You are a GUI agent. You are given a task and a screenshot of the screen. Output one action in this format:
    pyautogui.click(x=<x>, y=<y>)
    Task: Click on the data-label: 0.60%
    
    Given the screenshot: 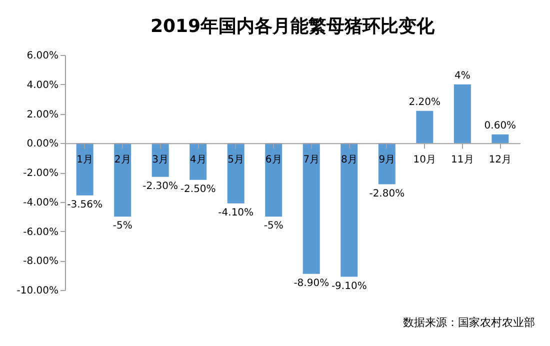 What is the action you would take?
    pyautogui.click(x=500, y=126)
    